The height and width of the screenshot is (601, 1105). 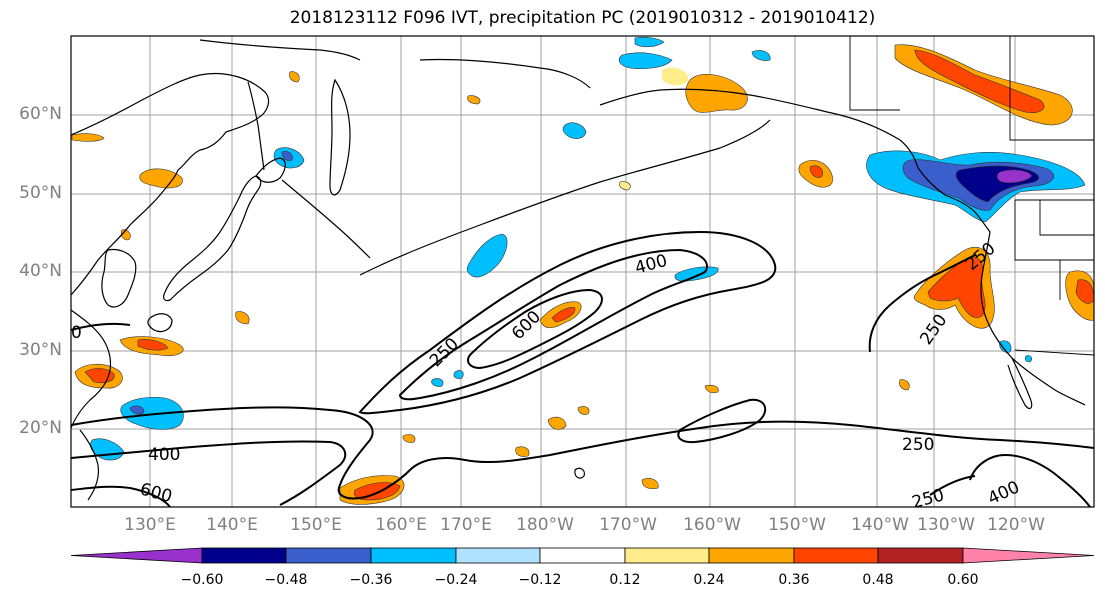 I want to click on precip-neg-philippines-core, so click(x=137, y=410).